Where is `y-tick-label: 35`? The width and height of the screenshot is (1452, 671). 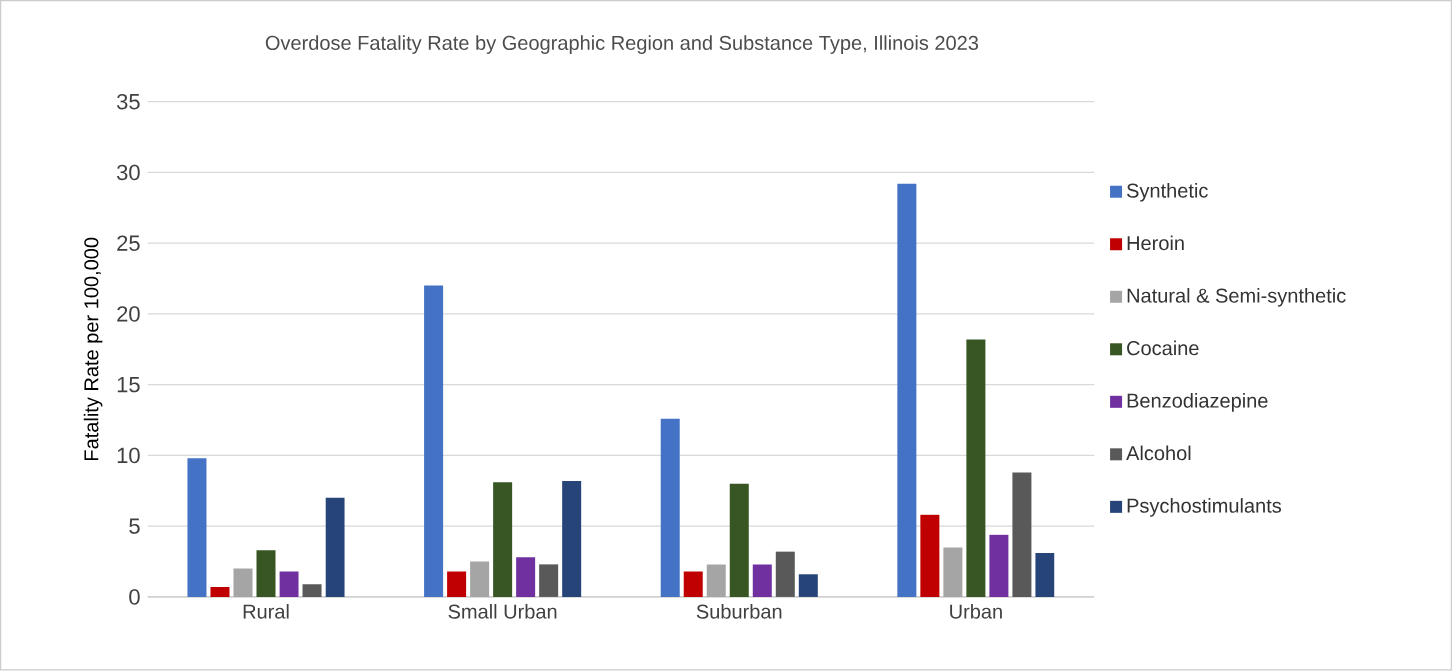 y-tick-label: 35 is located at coordinates (128, 102).